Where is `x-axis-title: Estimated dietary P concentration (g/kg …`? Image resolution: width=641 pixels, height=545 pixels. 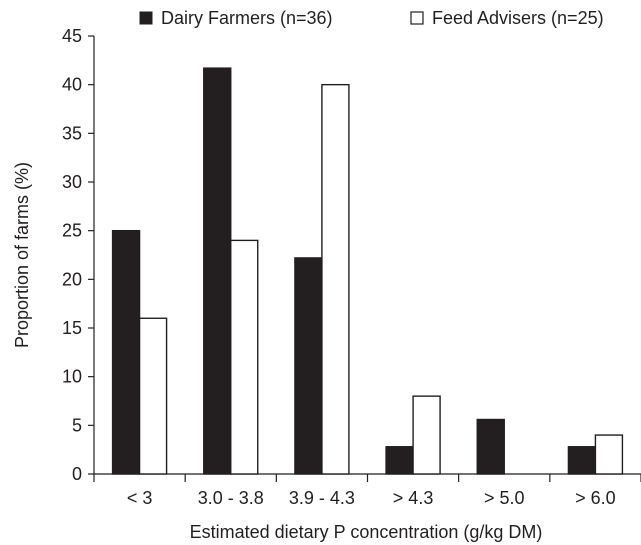
x-axis-title: Estimated dietary P concentration (g/kg … is located at coordinates (366, 532).